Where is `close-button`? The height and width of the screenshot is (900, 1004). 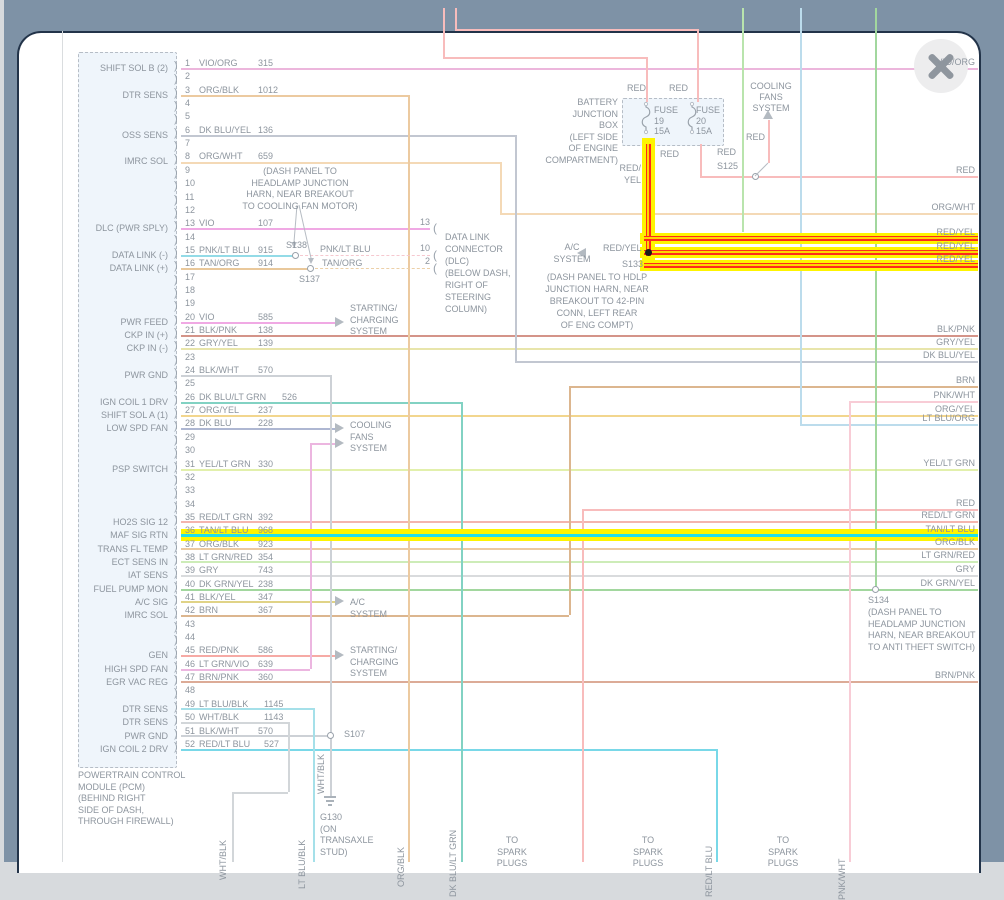
close-button is located at coordinates (941, 66).